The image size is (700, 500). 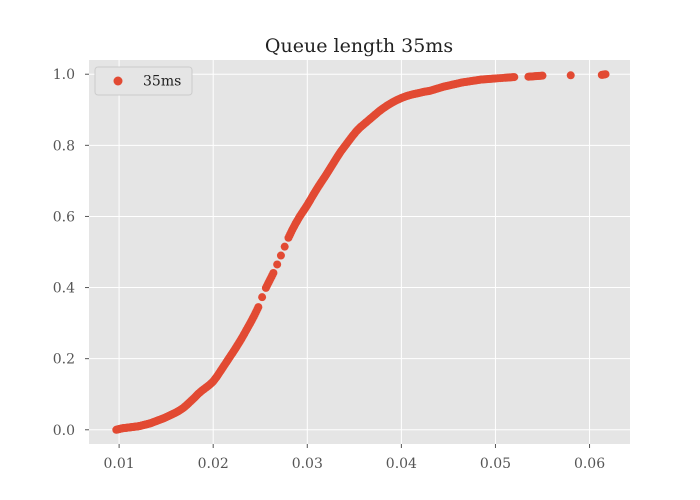 What do you see at coordinates (401, 464) in the screenshot?
I see `x-tick-label: 0.04` at bounding box center [401, 464].